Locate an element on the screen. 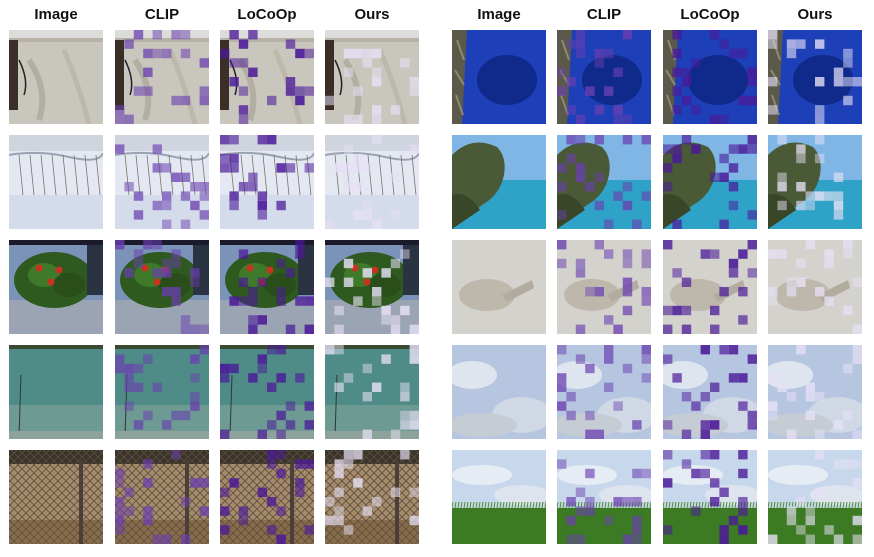  right-header-ours: Ours is located at coordinates (815, 14).